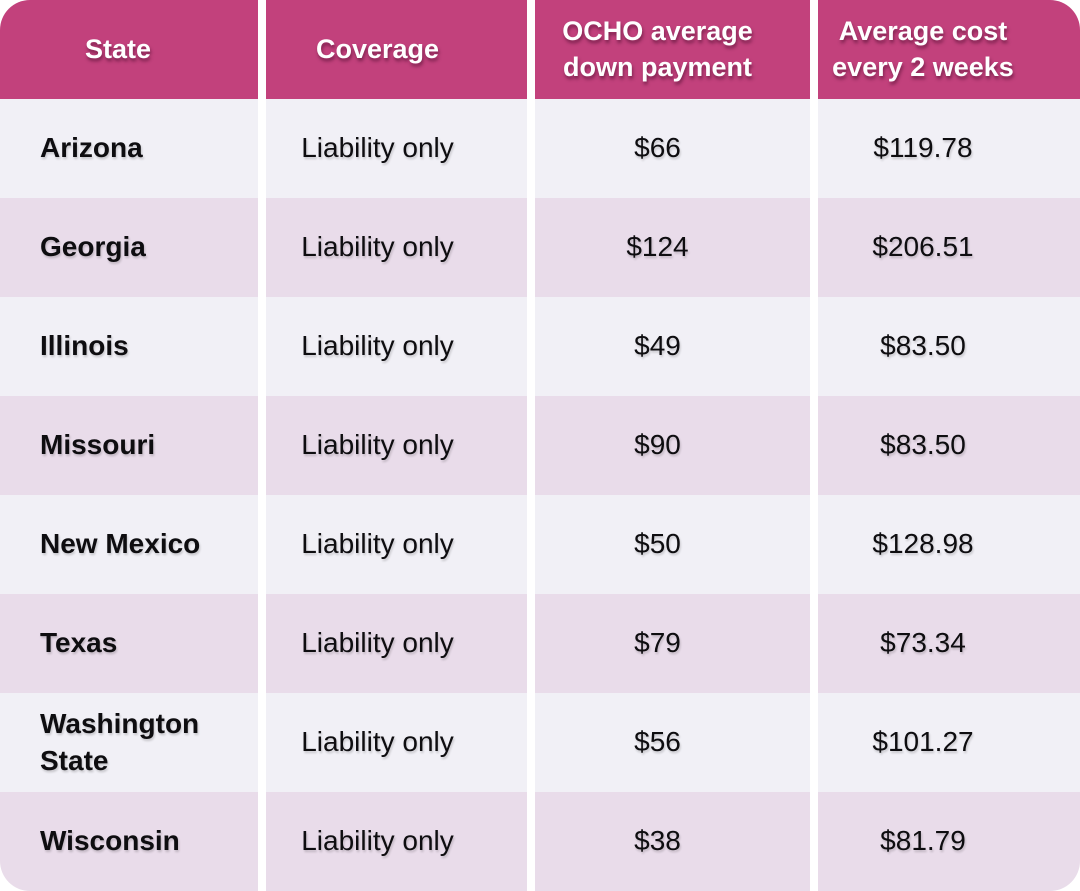 The image size is (1080, 891). What do you see at coordinates (129, 49) in the screenshot?
I see `column-header-state: State` at bounding box center [129, 49].